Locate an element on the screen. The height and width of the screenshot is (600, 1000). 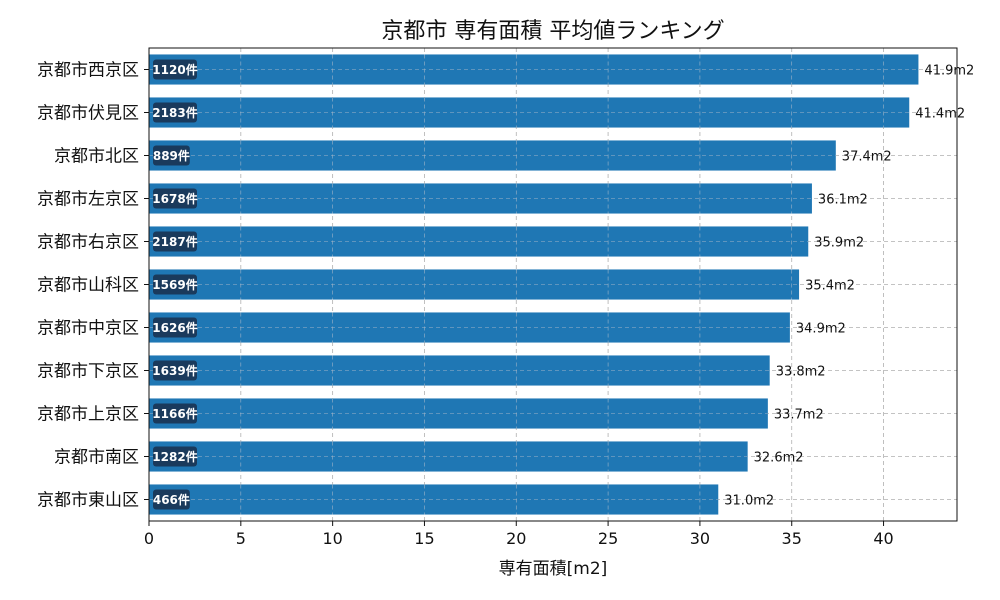
x-tick-label: 5 is located at coordinates (241, 538).